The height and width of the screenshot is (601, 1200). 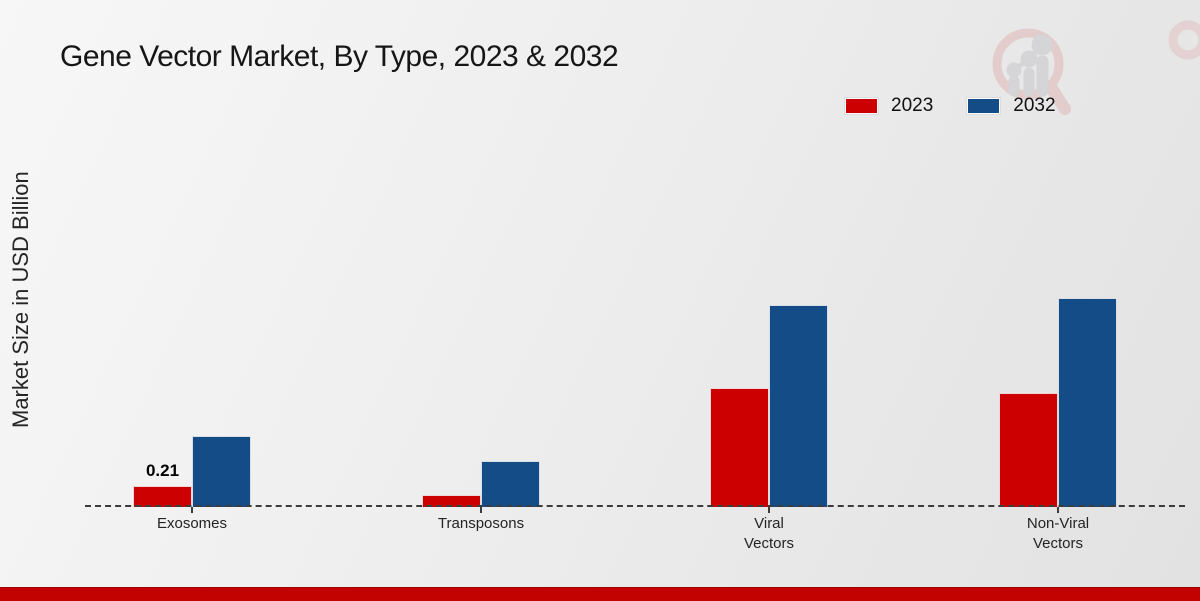 What do you see at coordinates (769, 533) in the screenshot?
I see `category-label-viral-vectors: Viral Vectors` at bounding box center [769, 533].